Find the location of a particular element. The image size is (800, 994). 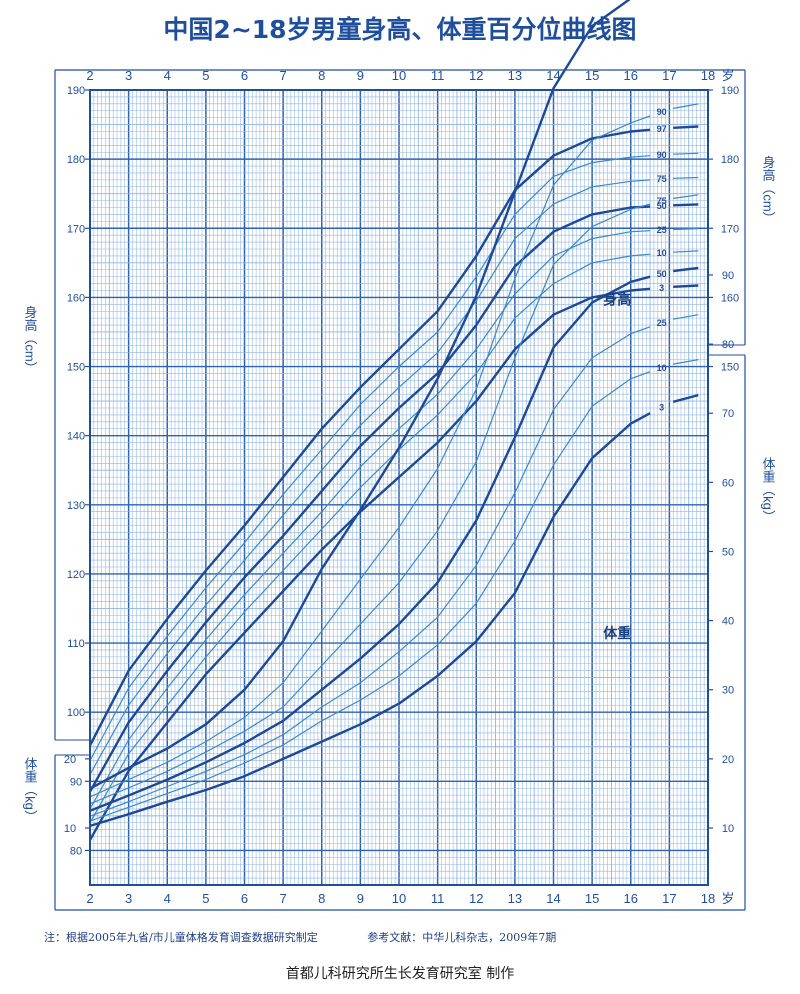

height-axis-label-left: 身高（cm） is located at coordinates (30, 340).